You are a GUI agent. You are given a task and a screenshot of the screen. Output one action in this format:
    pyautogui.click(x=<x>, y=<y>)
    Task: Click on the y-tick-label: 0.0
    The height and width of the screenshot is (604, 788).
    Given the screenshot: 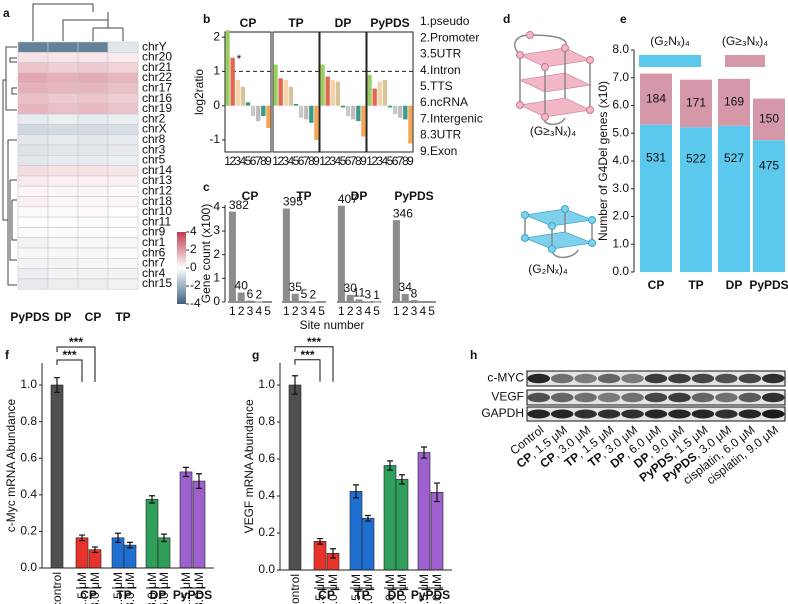 What is the action you would take?
    pyautogui.click(x=266, y=569)
    